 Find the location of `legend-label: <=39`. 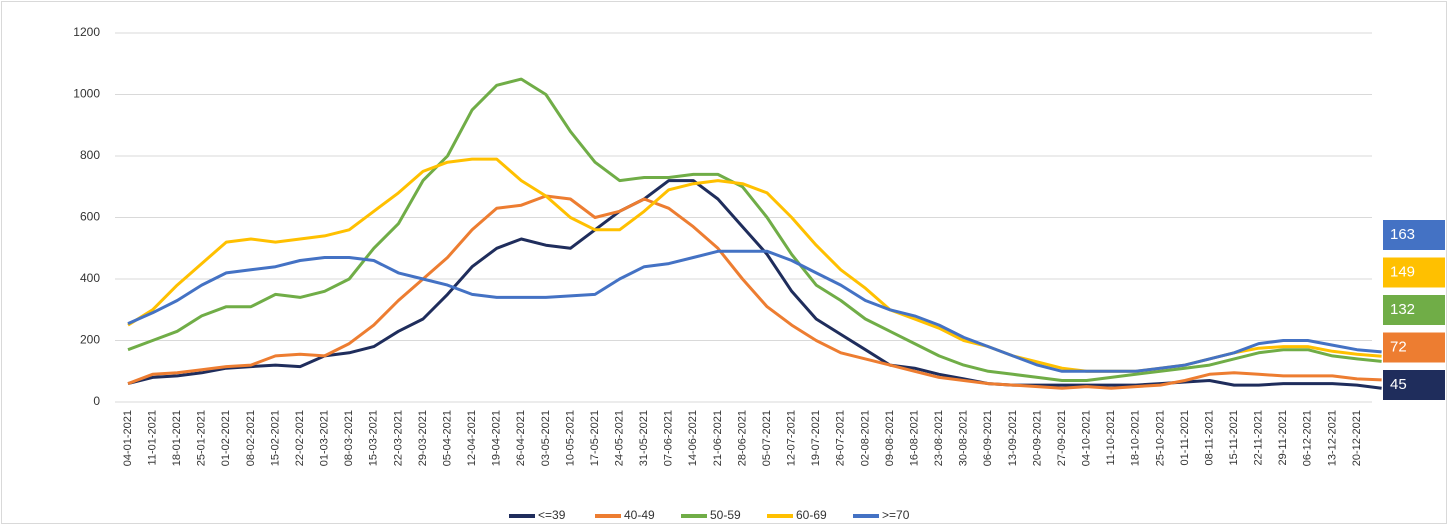

legend-label: <=39 is located at coordinates (552, 515).